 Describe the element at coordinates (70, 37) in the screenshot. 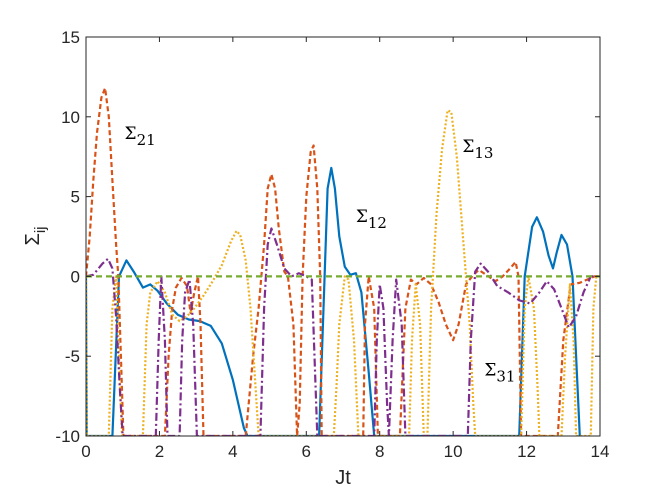

I see `y-tick-label-5: 15` at that location.